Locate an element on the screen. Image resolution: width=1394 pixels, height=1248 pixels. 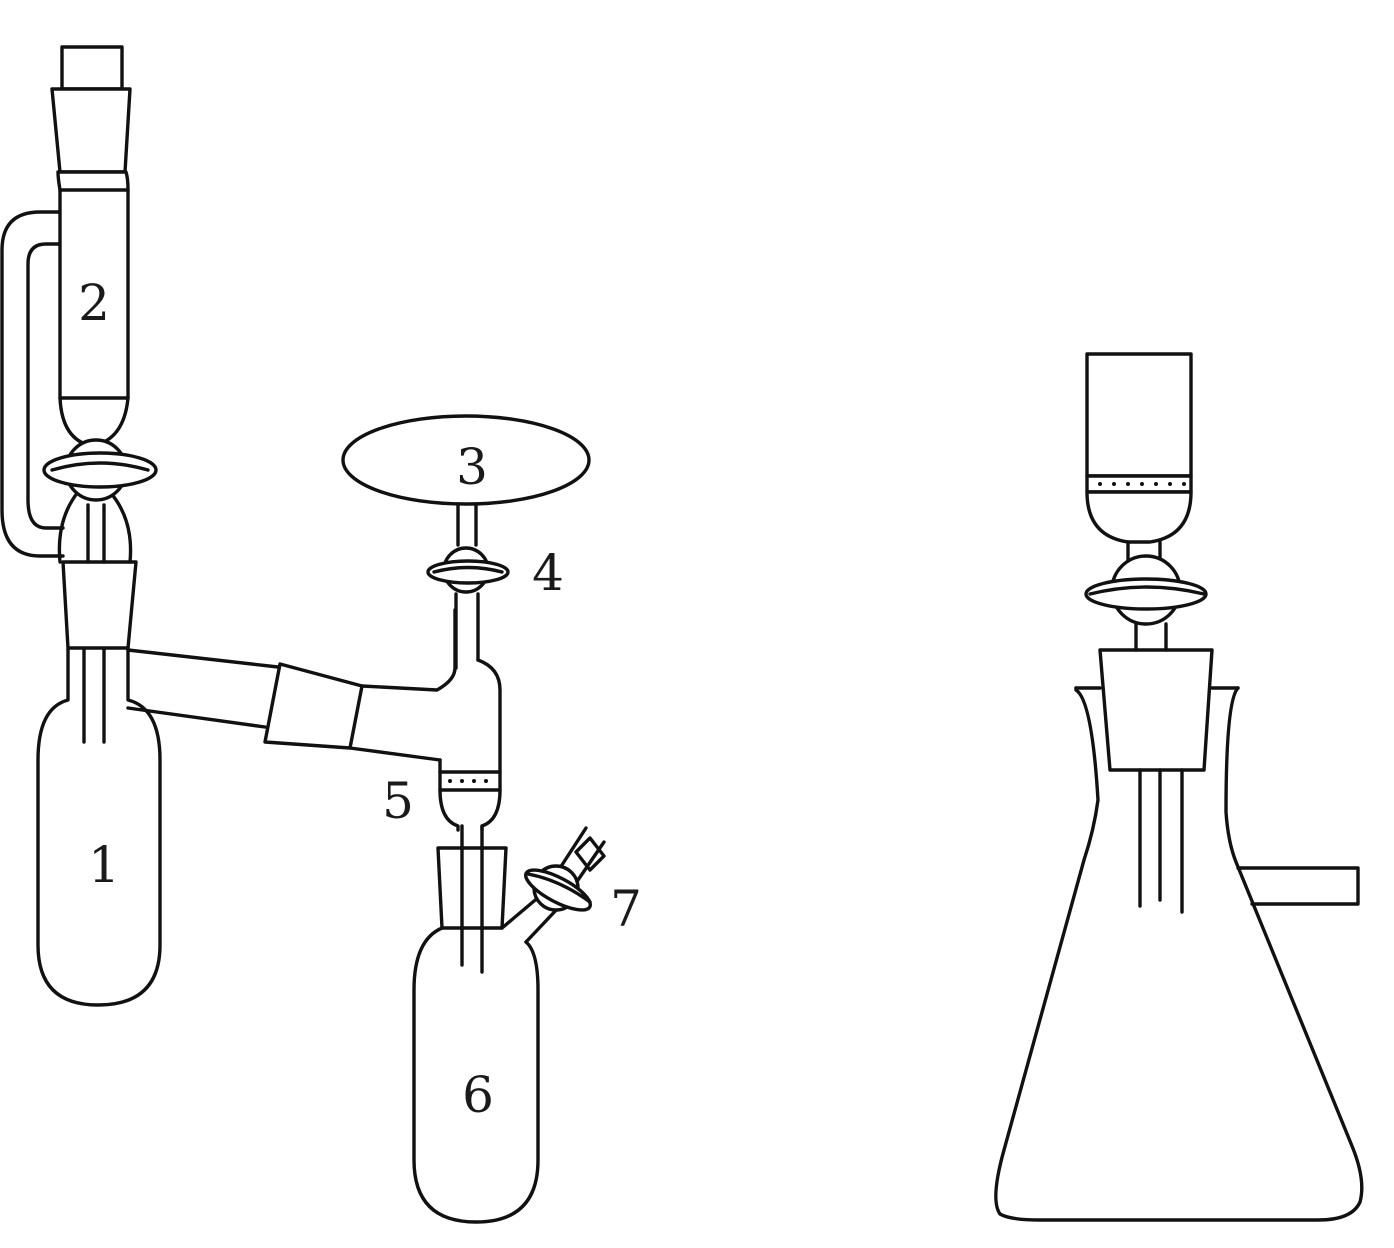
label-1: 1 is located at coordinates (104, 865).